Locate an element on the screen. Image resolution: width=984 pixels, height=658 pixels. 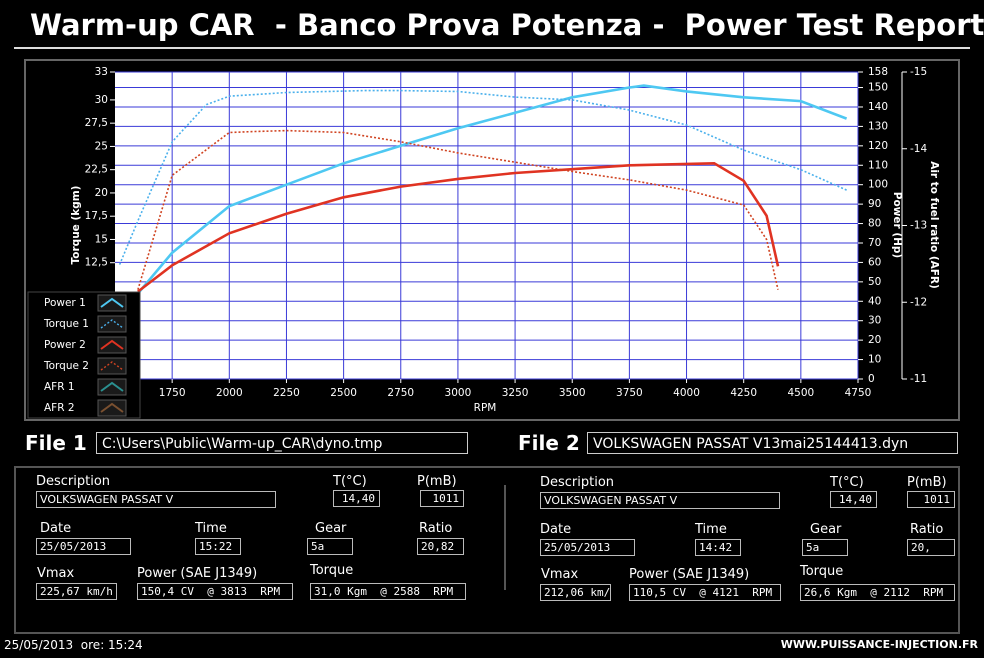
file2-path: VOLKSWAGEN PASSAT V13mai25144413.dyn is located at coordinates (772, 443).